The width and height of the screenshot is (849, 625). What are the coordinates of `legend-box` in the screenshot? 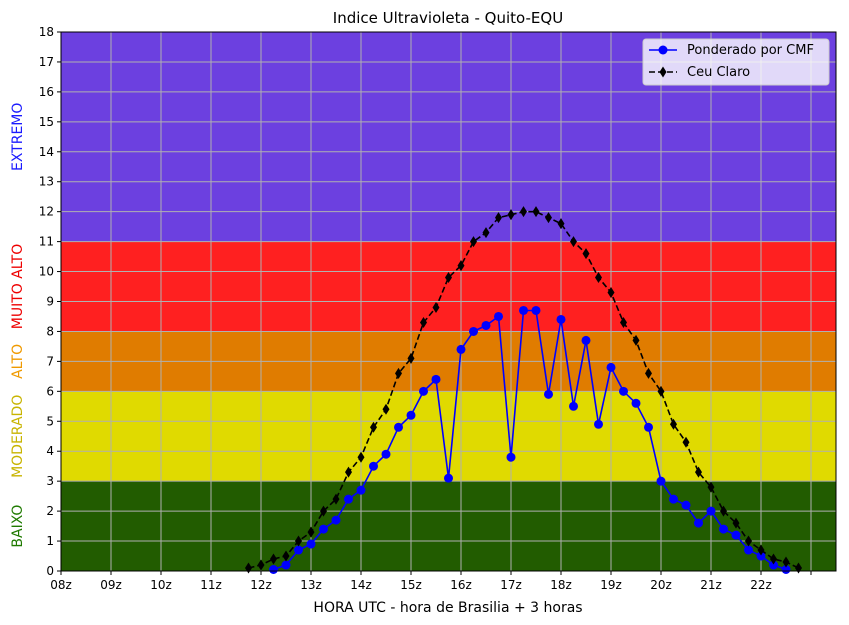 It's located at (736, 62).